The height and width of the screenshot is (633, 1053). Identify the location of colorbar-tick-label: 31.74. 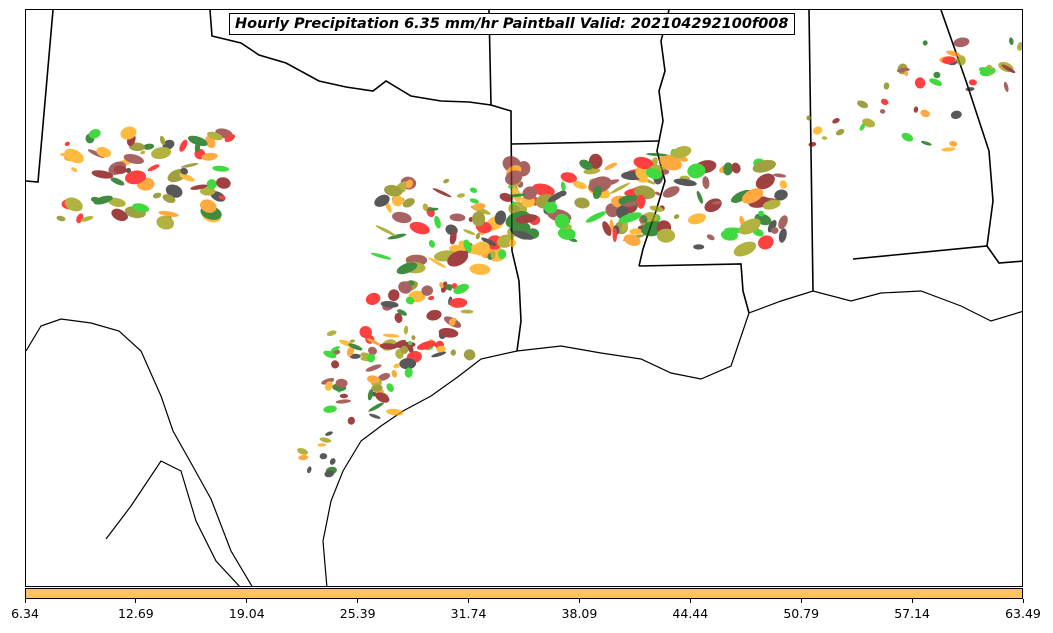
(468, 613).